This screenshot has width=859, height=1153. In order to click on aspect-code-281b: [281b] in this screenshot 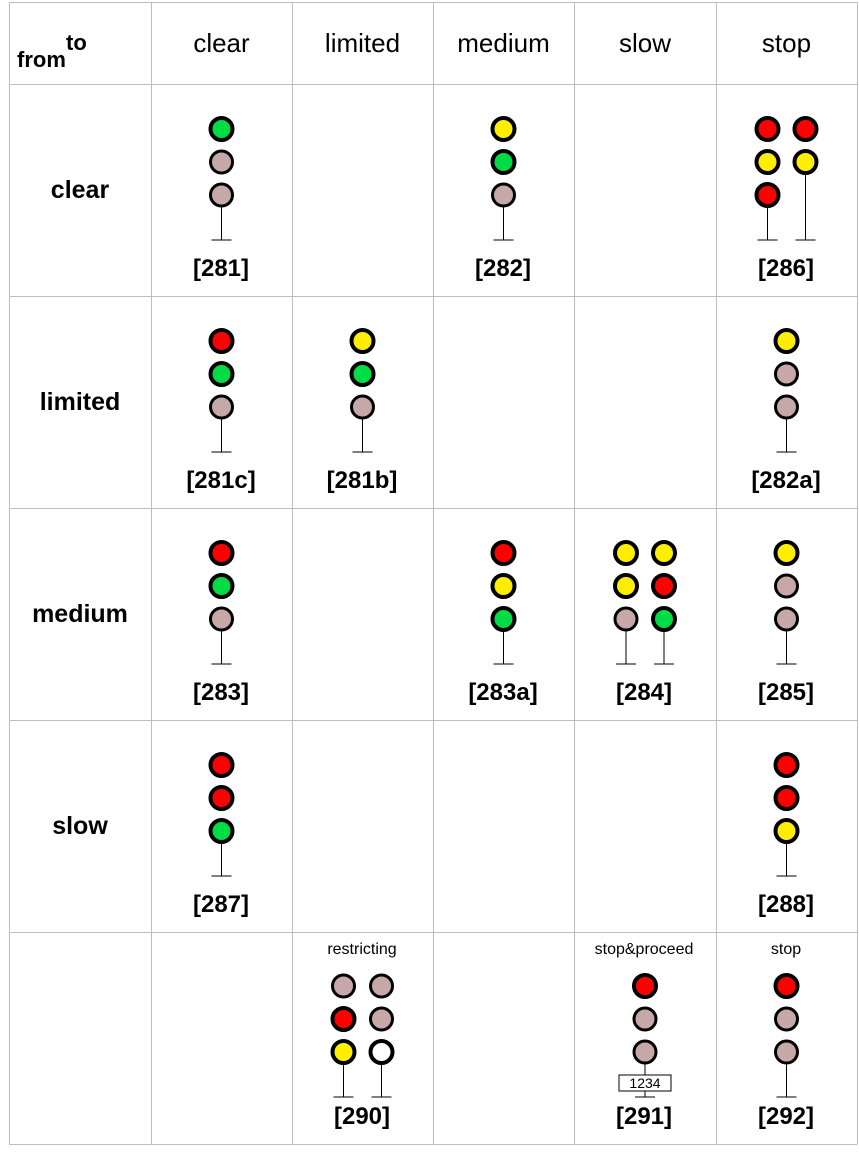, I will do `click(362, 480)`.